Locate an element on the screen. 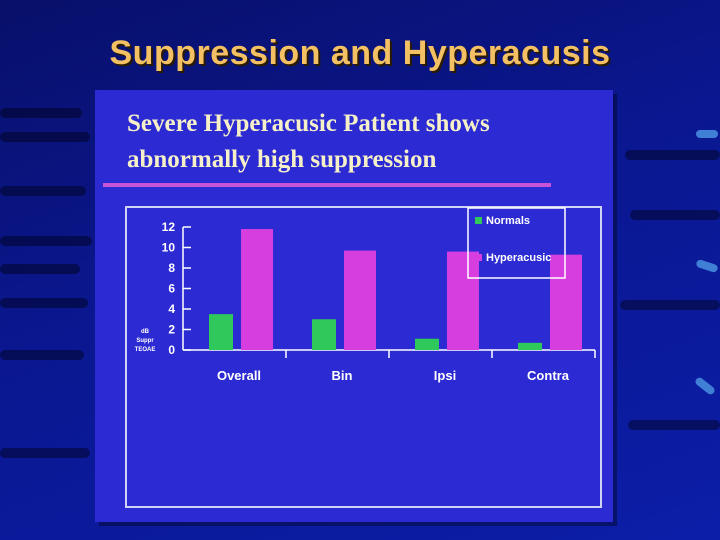 The height and width of the screenshot is (540, 720). y-tick-label: 2 is located at coordinates (171, 330).